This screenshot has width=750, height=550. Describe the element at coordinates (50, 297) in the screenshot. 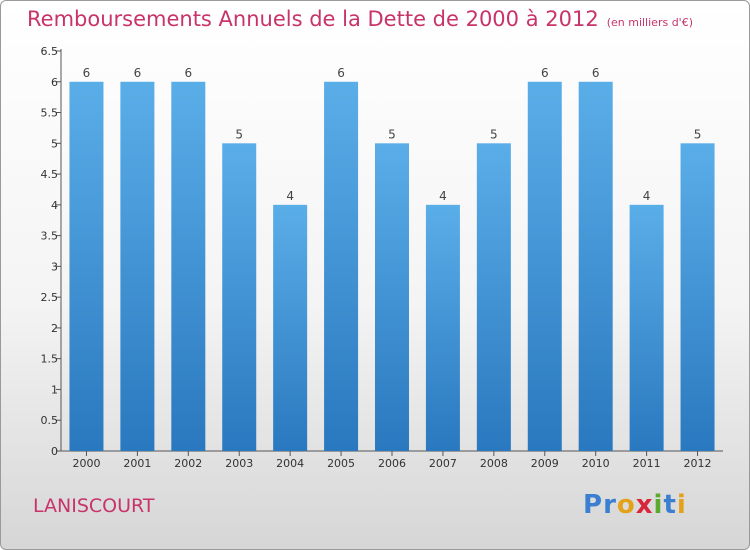

I see `y-tick-label: 2.5` at that location.